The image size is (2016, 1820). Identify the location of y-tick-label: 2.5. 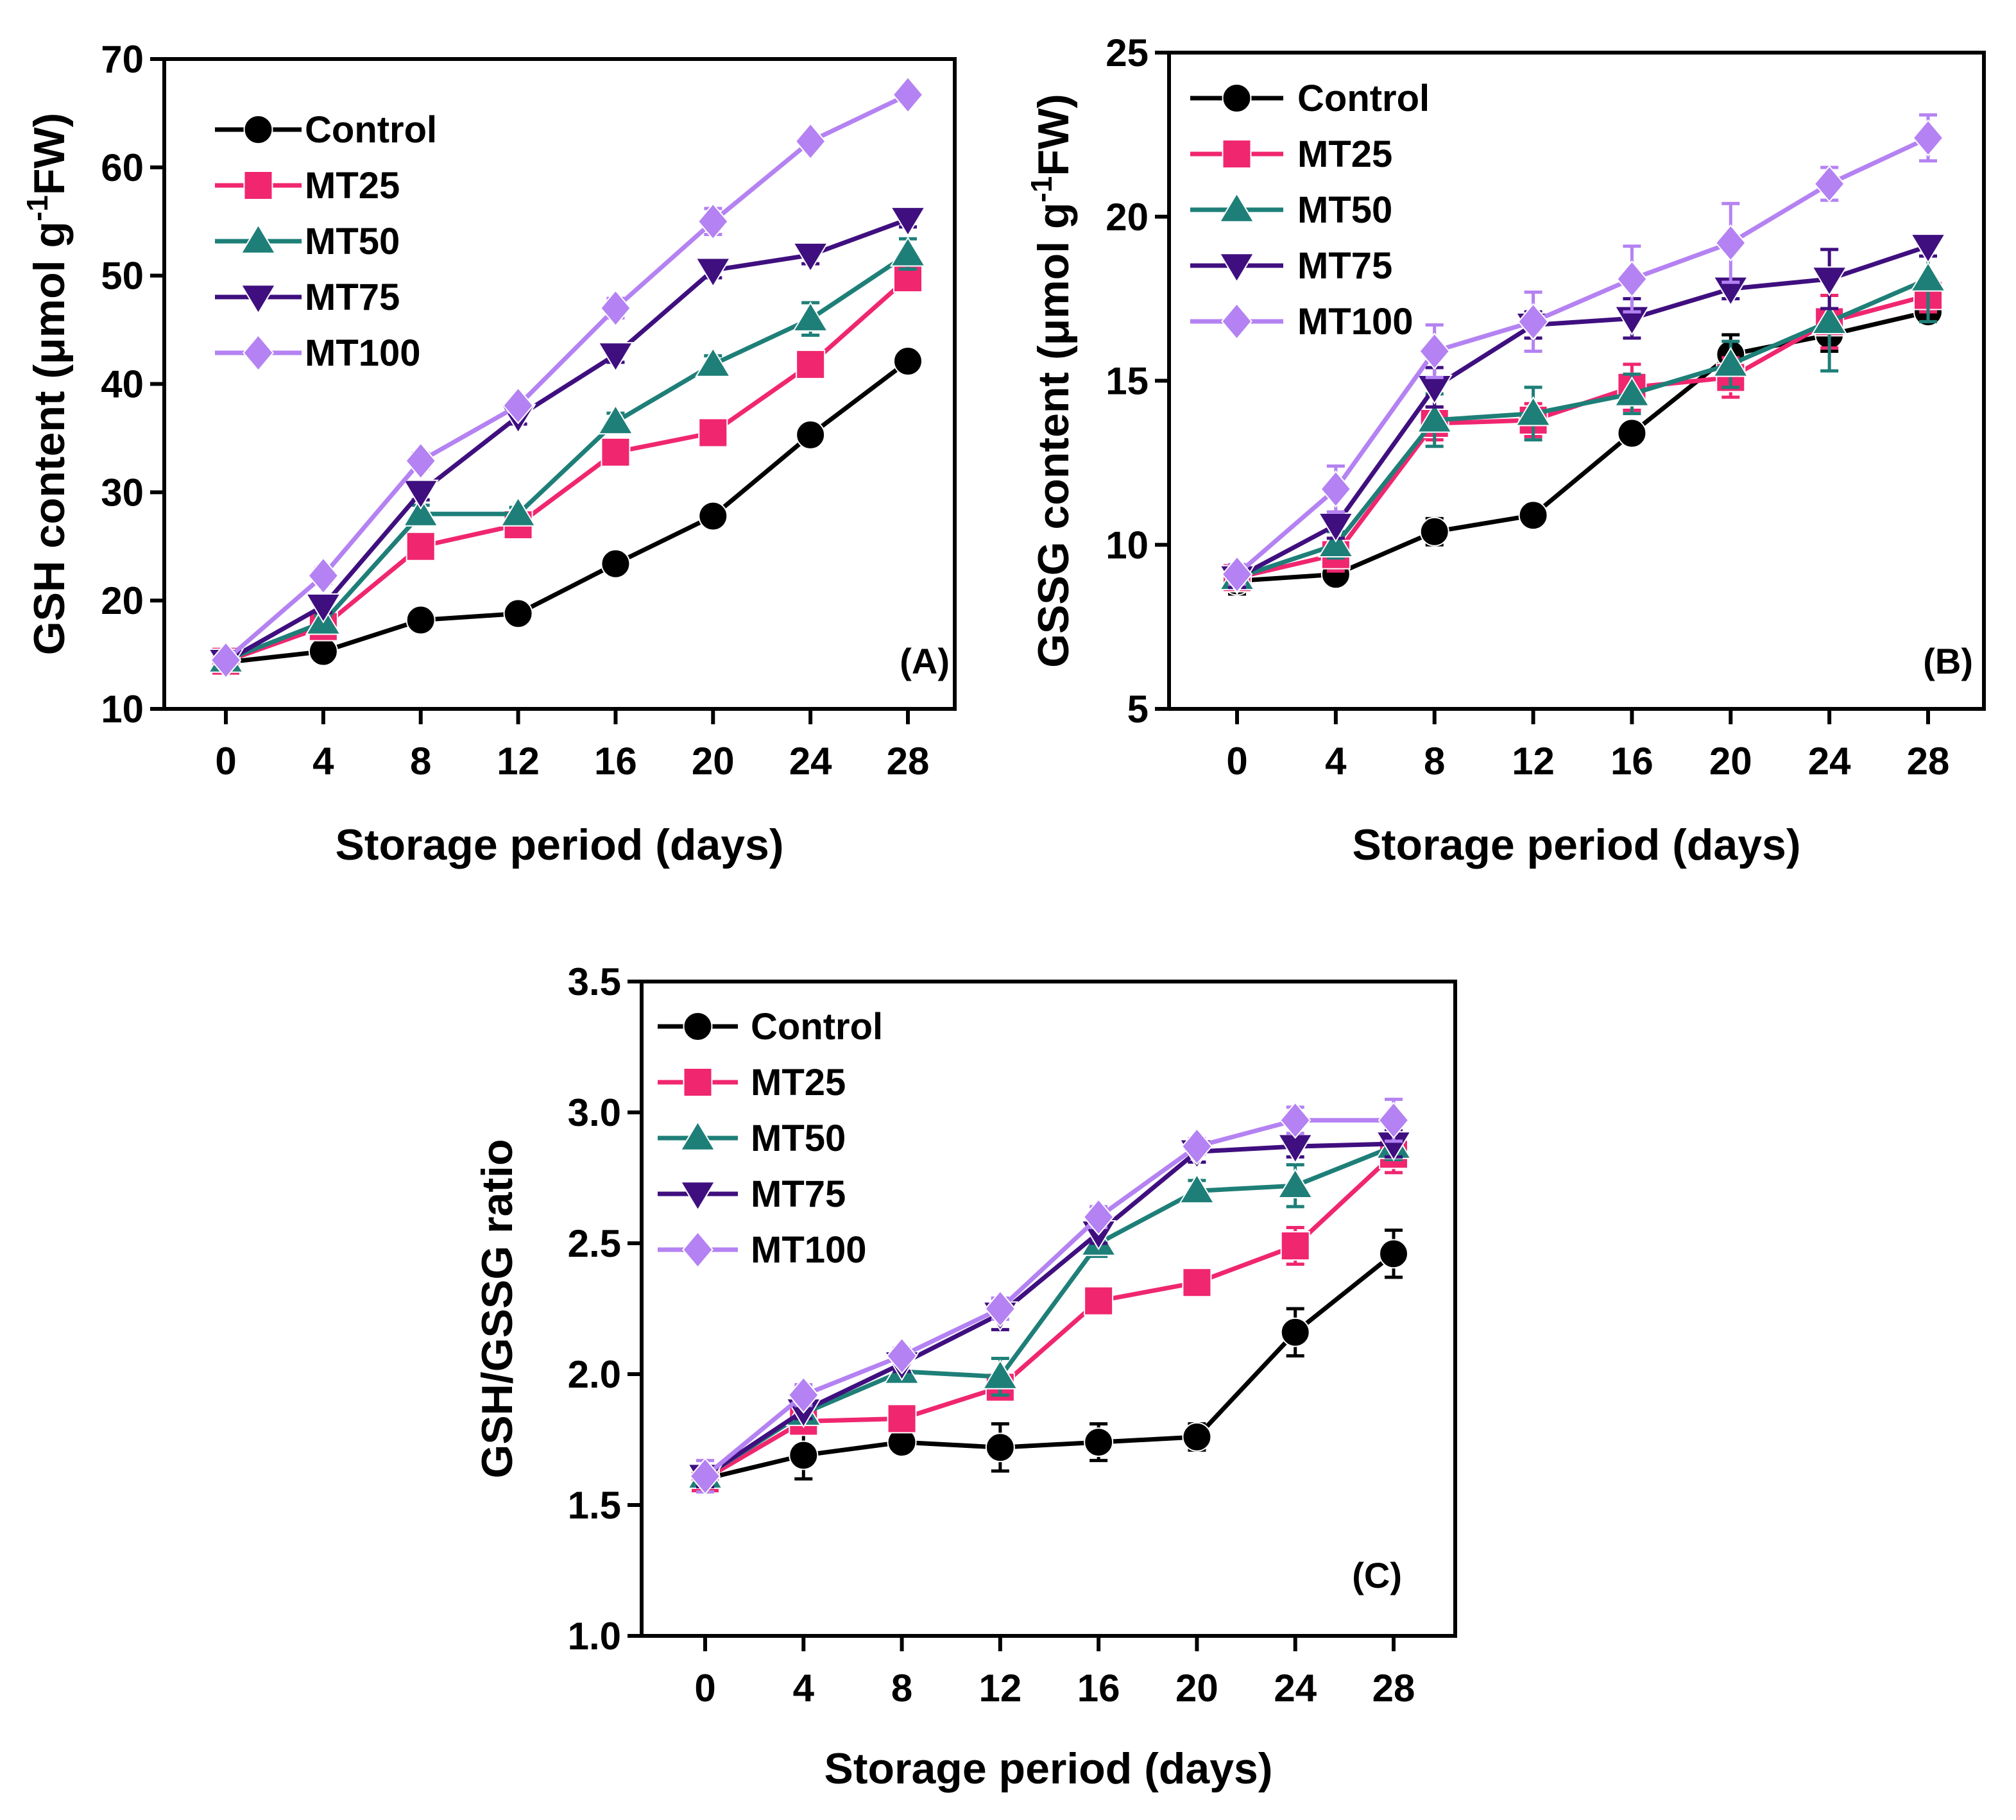
(594, 1243).